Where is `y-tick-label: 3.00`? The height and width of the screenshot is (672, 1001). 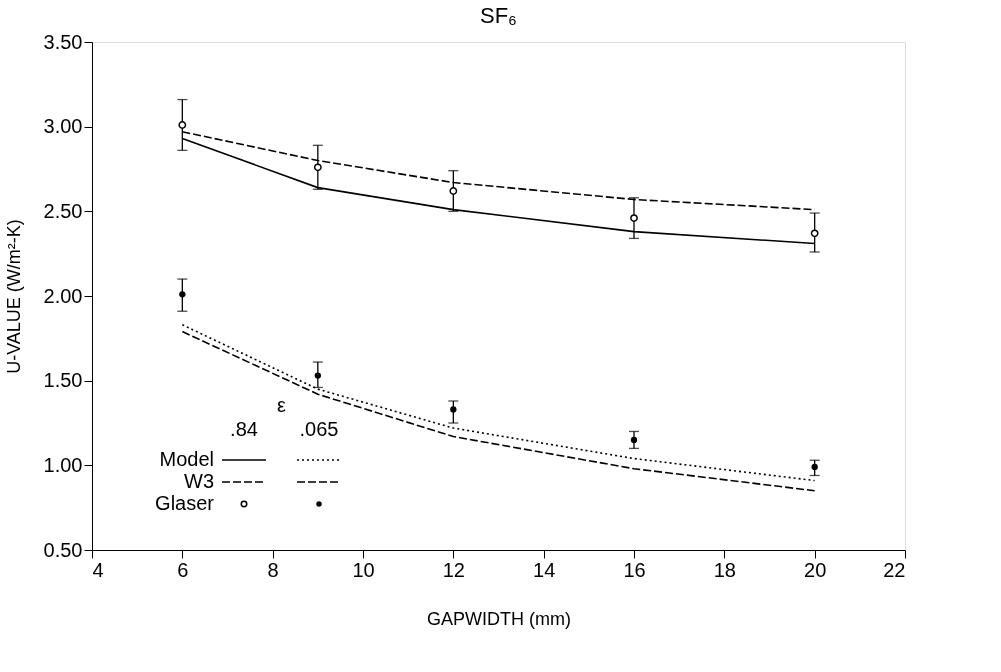 y-tick-label: 3.00 is located at coordinates (63, 126).